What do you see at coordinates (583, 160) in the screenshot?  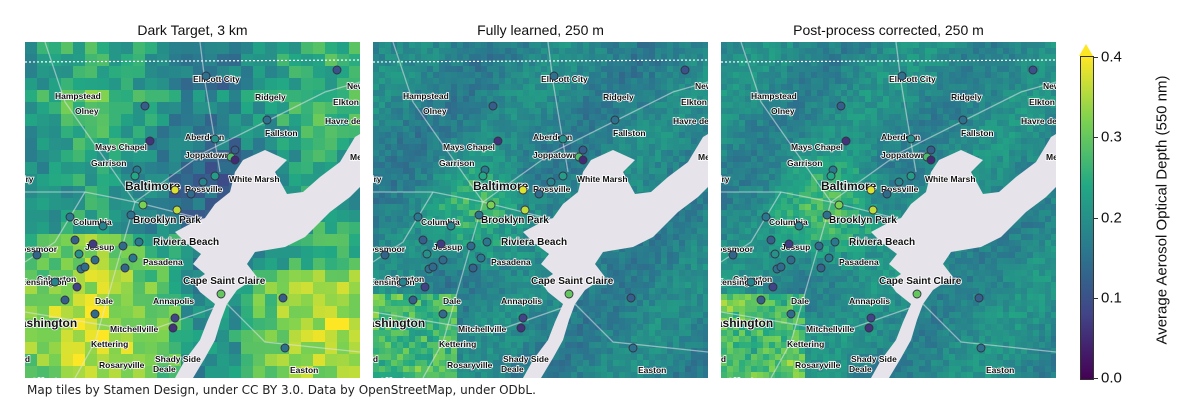 I see `station-marker` at bounding box center [583, 160].